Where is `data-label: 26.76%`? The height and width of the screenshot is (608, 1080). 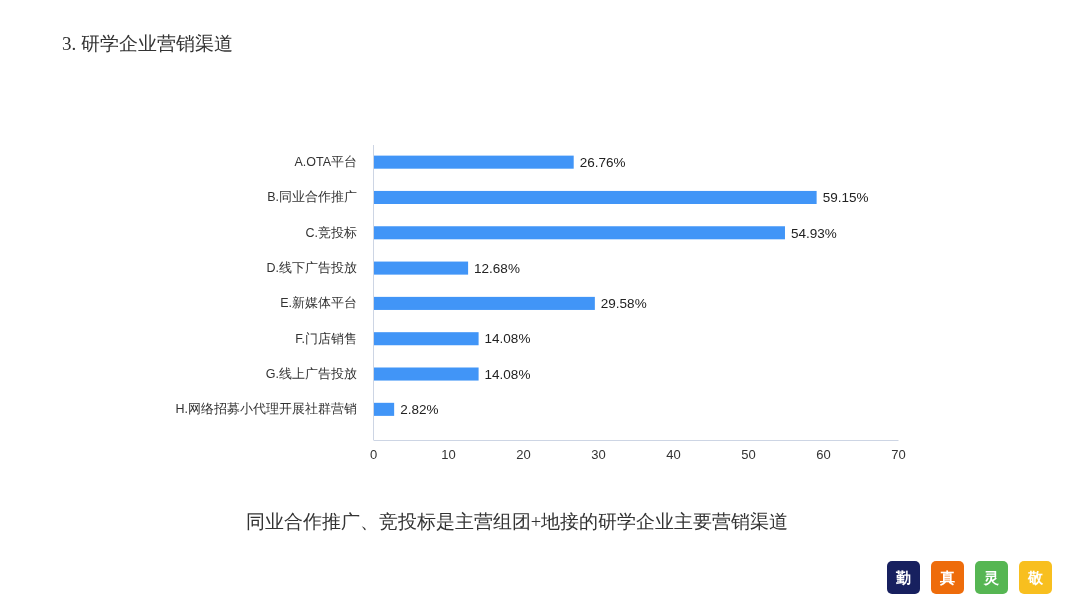
data-label: 26.76% is located at coordinates (602, 162).